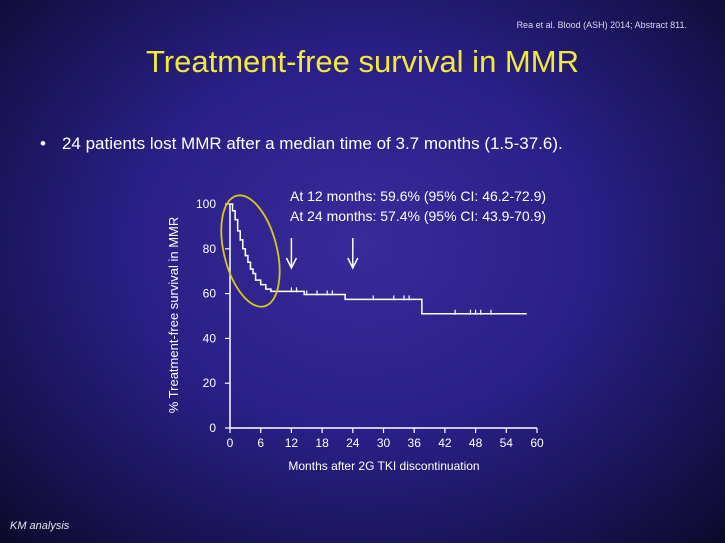 This screenshot has width=725, height=543. I want to click on highlight-ellipse, so click(250, 251).